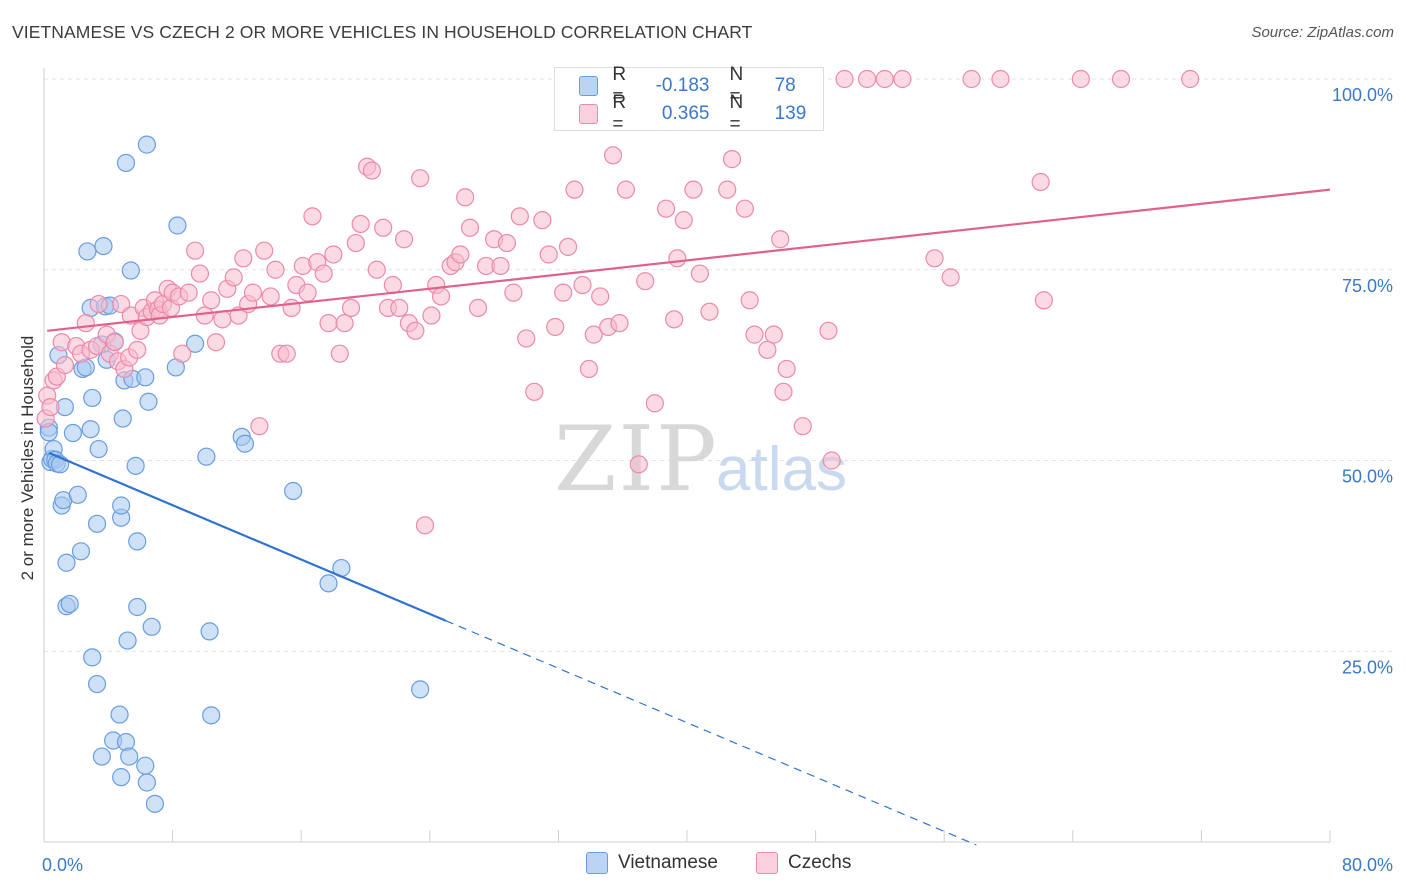 The width and height of the screenshot is (1406, 892). I want to click on legend-item-czechs: Czechs, so click(803, 863).